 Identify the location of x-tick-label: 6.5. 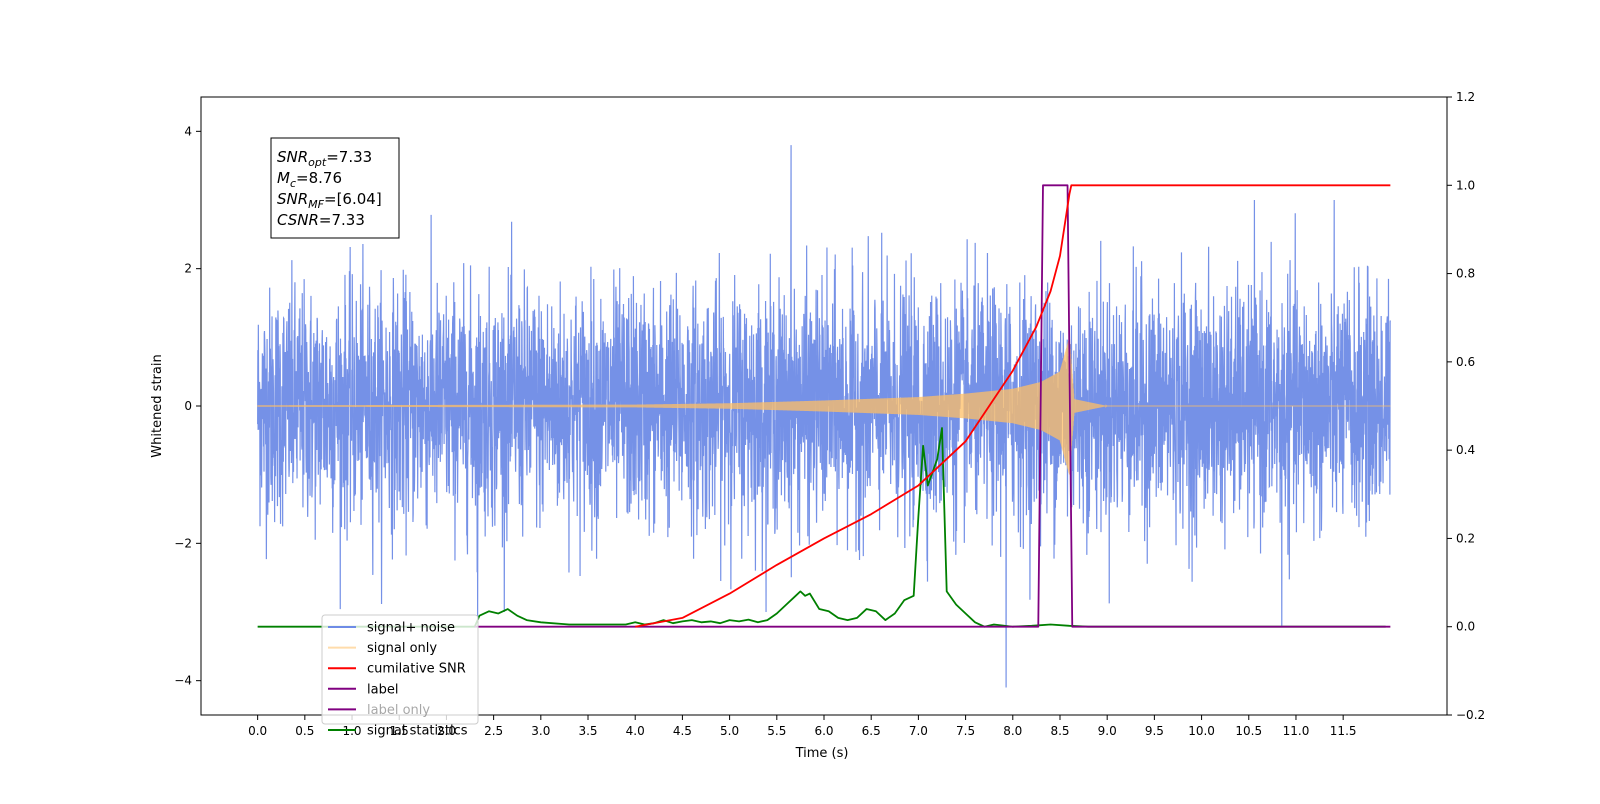
(871, 731).